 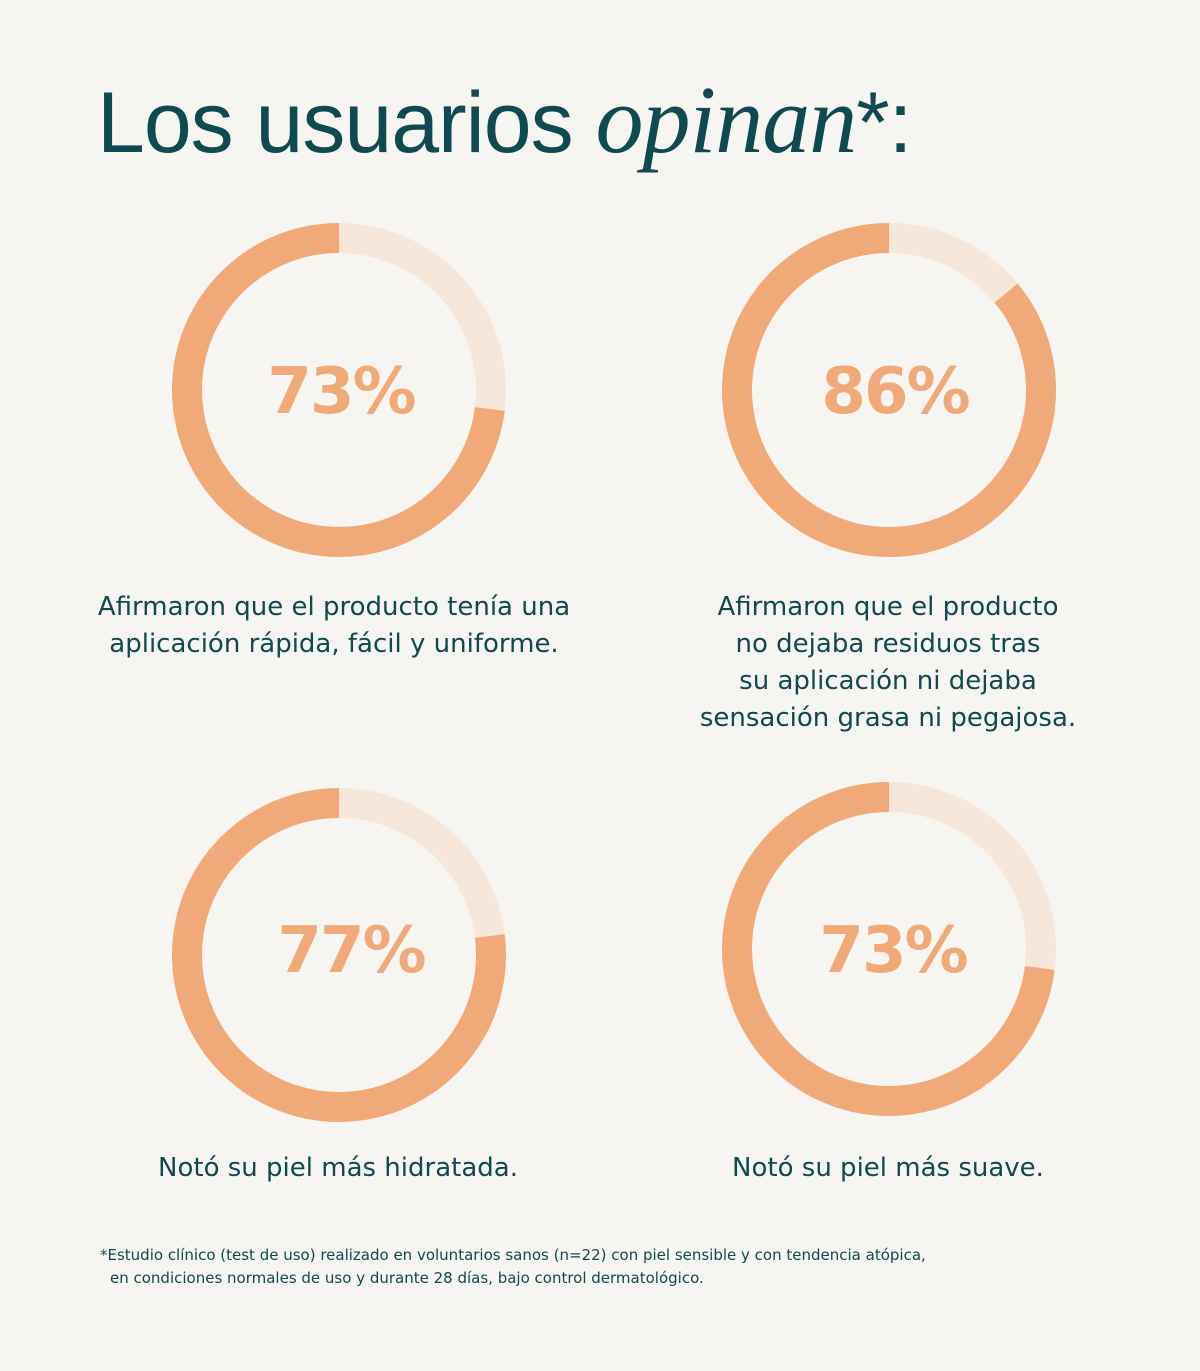 I want to click on caption-line: sensación grasa ni pegajosa., so click(x=888, y=718).